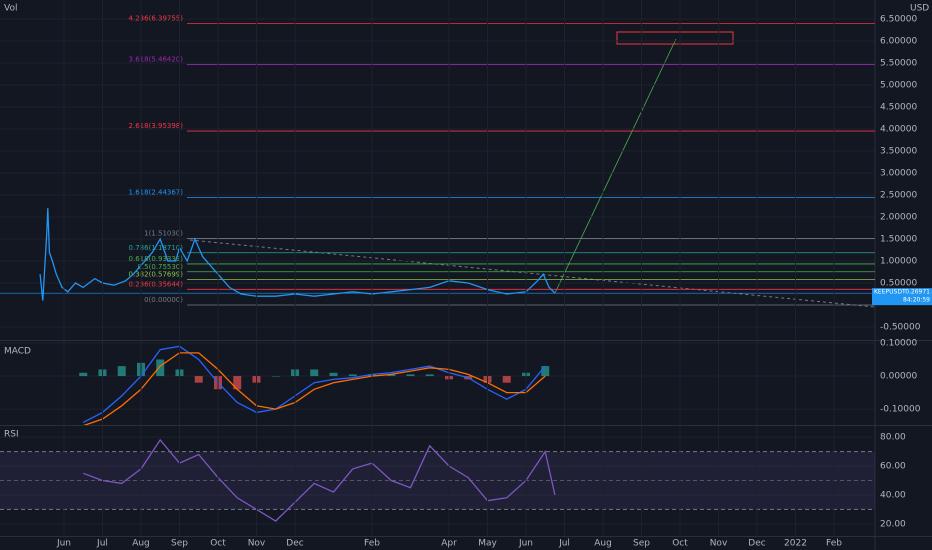 The height and width of the screenshot is (550, 932). What do you see at coordinates (898, 42) in the screenshot?
I see `y-tick-label: 6.00000` at bounding box center [898, 42].